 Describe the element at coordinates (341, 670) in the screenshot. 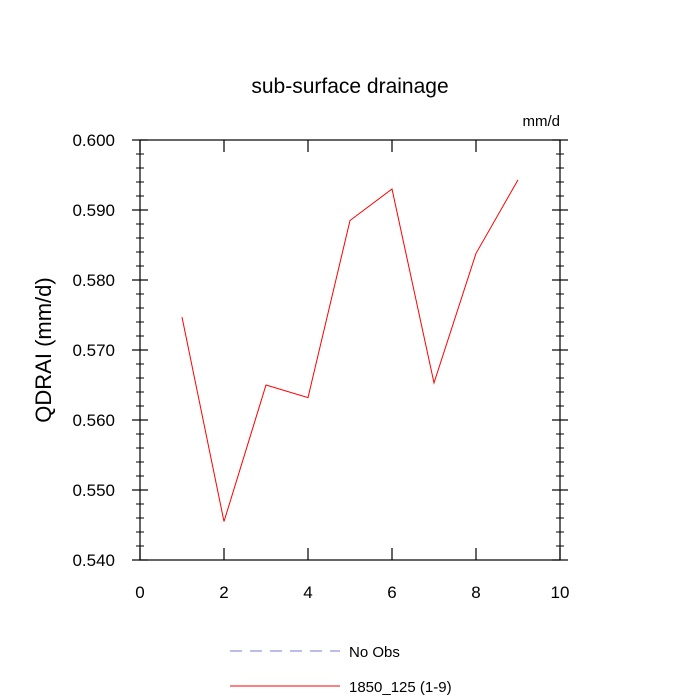

I see `legend: No Obs 1850_125 (1-9)` at that location.